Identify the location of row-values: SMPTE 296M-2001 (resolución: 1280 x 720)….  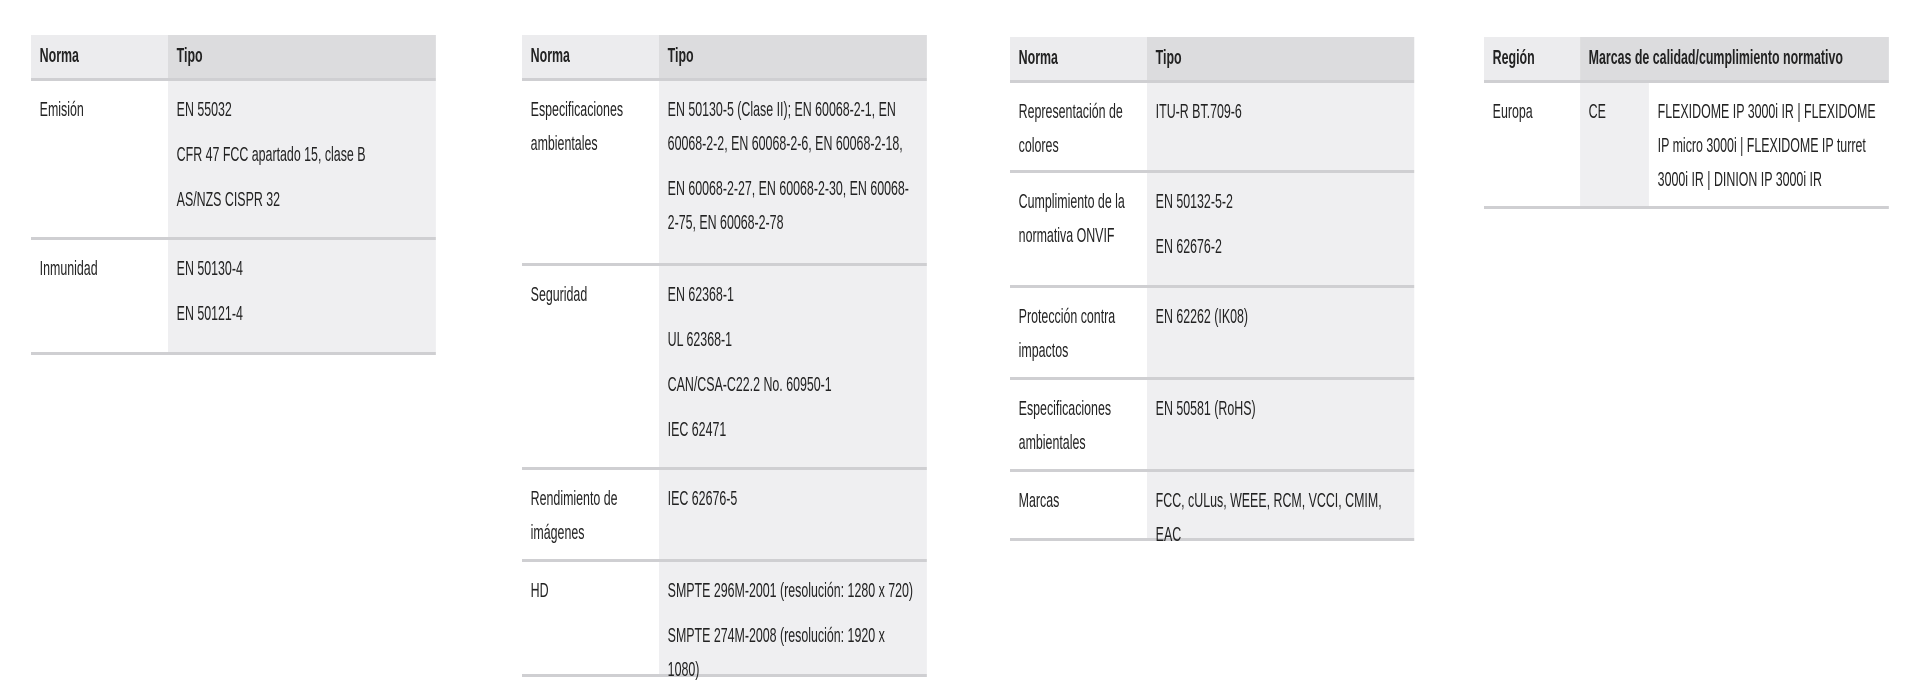
(792, 621).